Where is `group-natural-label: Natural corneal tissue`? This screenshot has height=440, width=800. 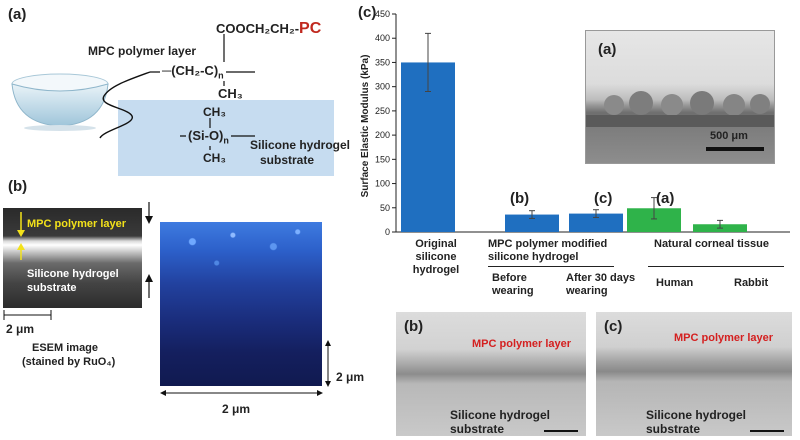
group-natural-label: Natural corneal tissue is located at coordinates (711, 244).